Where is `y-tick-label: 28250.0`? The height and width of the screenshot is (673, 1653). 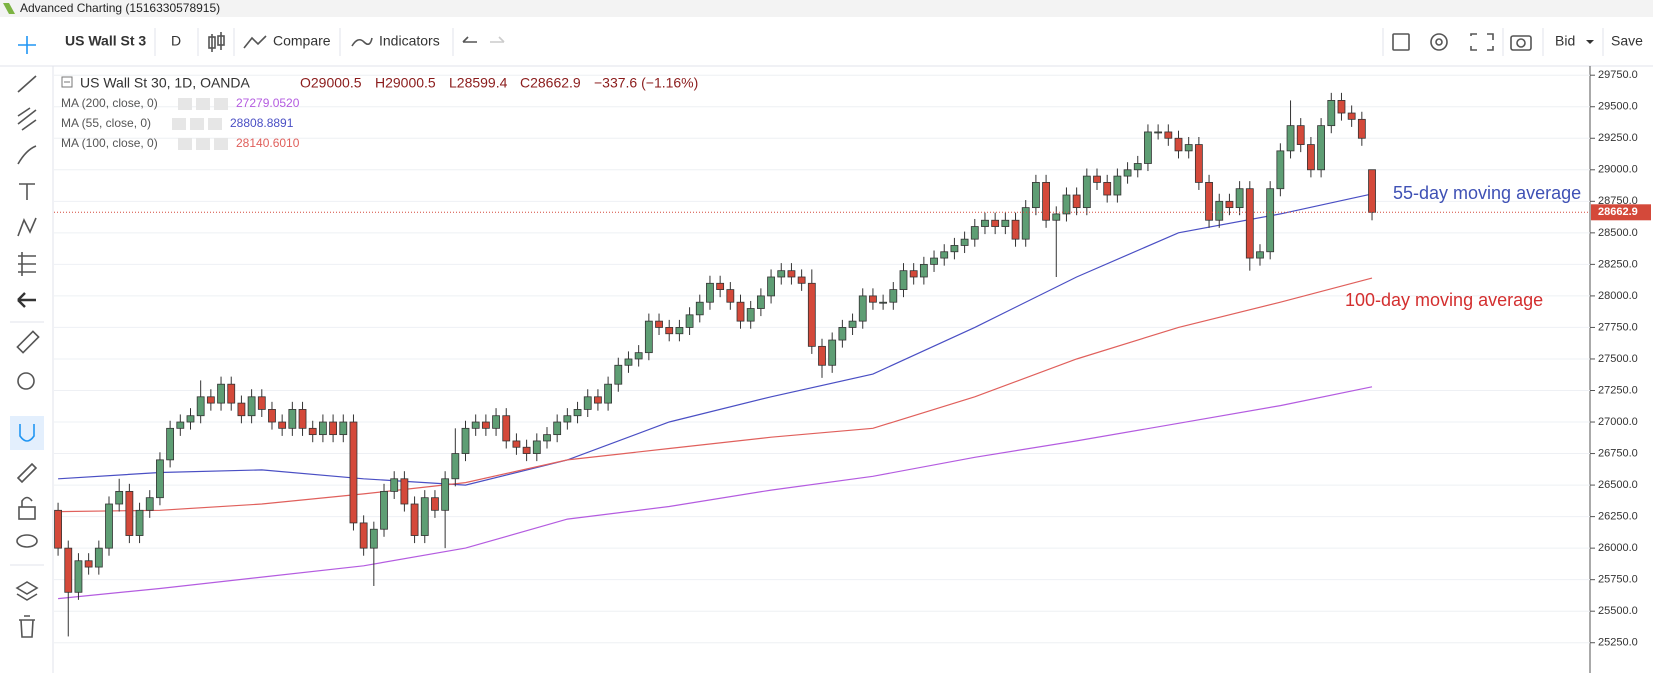 y-tick-label: 28250.0 is located at coordinates (1618, 264).